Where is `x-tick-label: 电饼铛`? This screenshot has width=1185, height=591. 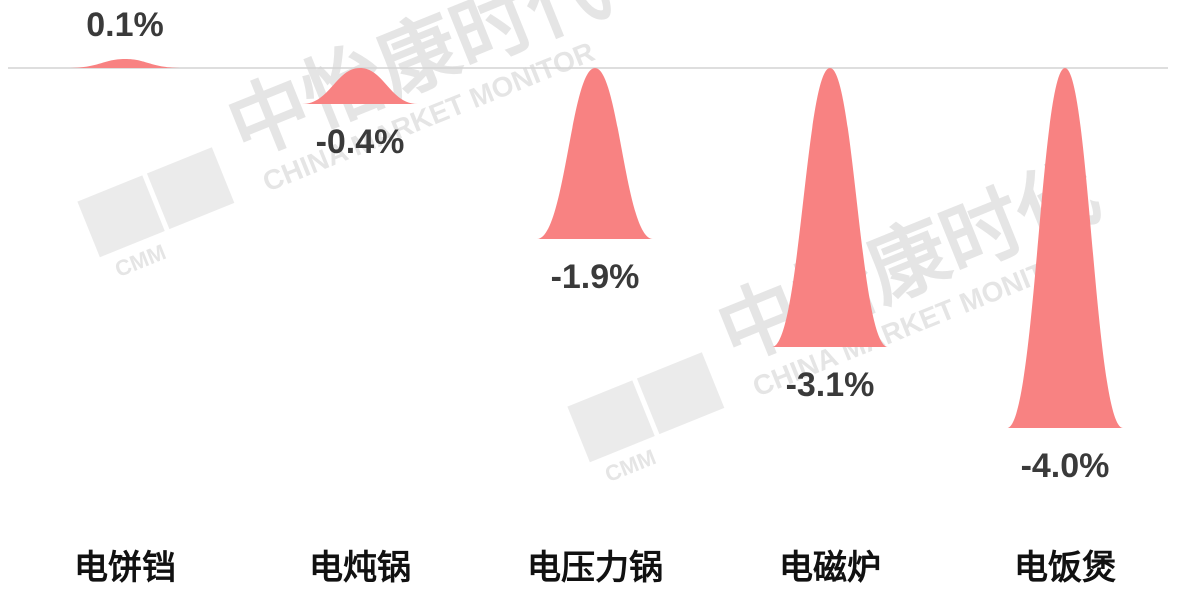
x-tick-label: 电饼铛 is located at coordinates (125, 568).